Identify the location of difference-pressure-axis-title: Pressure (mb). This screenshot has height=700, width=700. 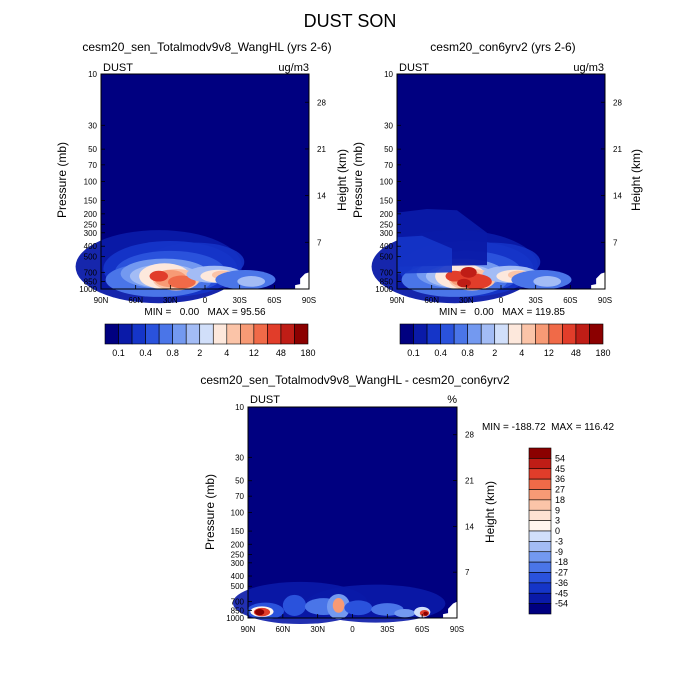
(210, 512).